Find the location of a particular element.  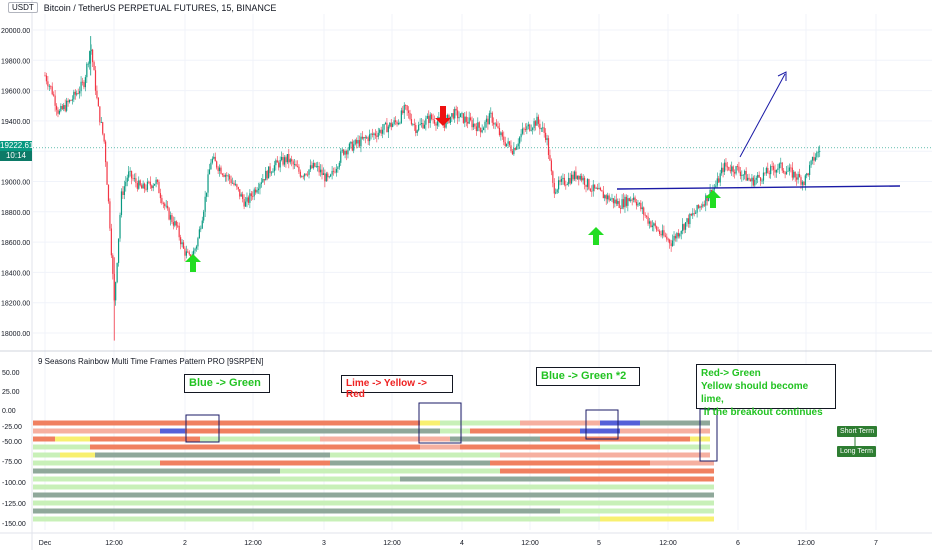

price-tick-label: 18600.00 is located at coordinates (15, 243).